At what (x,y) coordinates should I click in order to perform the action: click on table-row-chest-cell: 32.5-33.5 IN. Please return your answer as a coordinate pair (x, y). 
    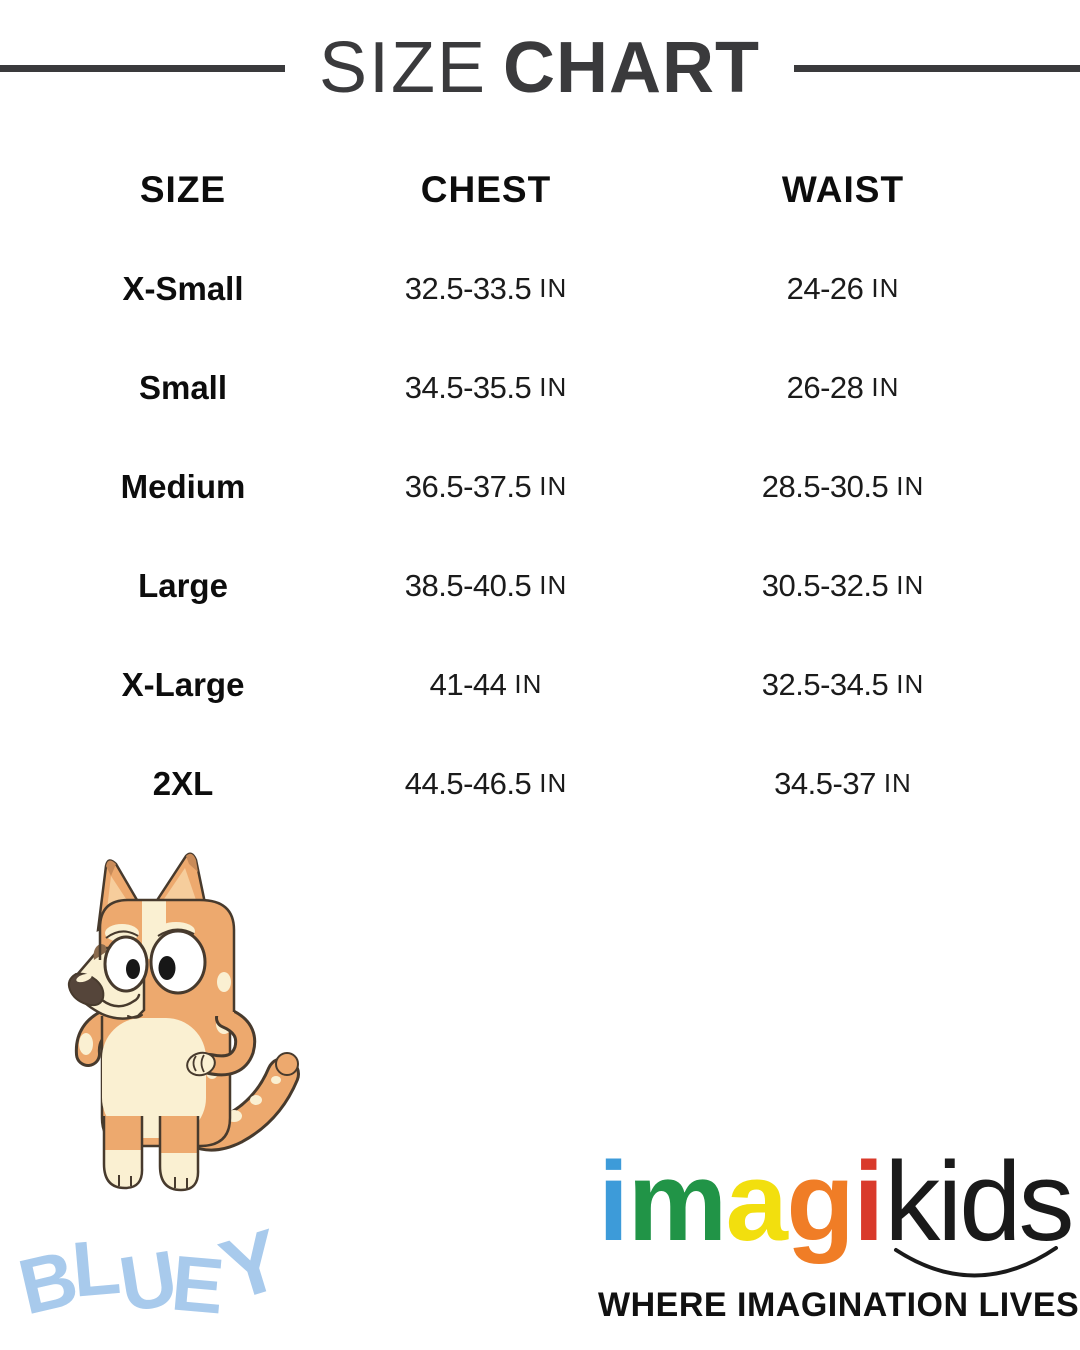
    Looking at the image, I should click on (486, 288).